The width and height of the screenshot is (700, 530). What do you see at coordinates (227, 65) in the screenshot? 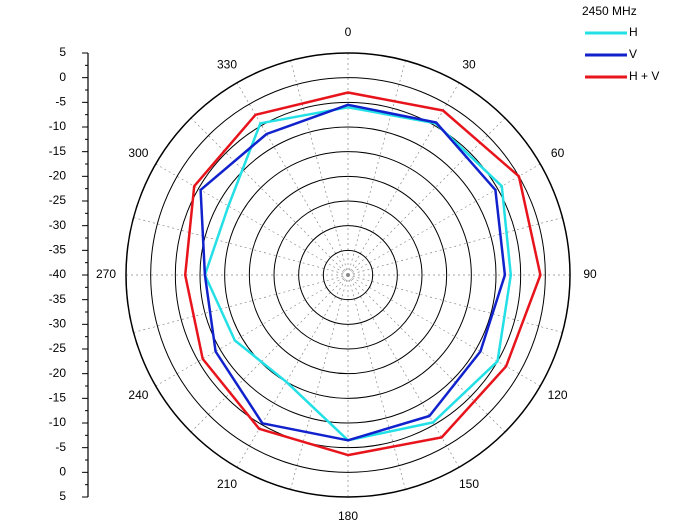
I see `angle-label: 330` at bounding box center [227, 65].